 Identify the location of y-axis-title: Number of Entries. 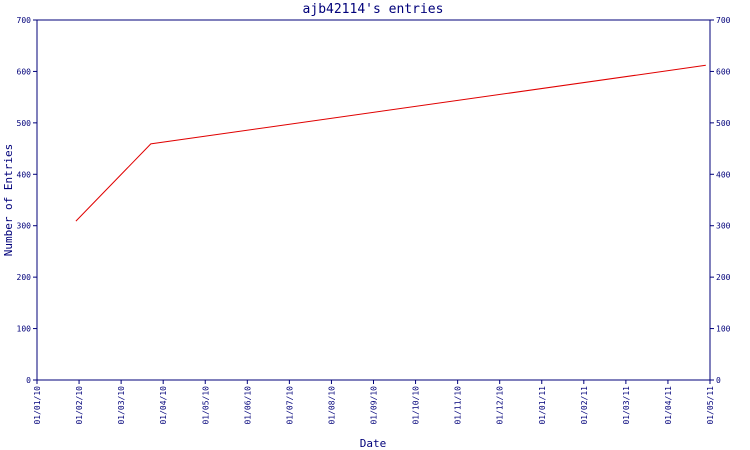
(8, 200).